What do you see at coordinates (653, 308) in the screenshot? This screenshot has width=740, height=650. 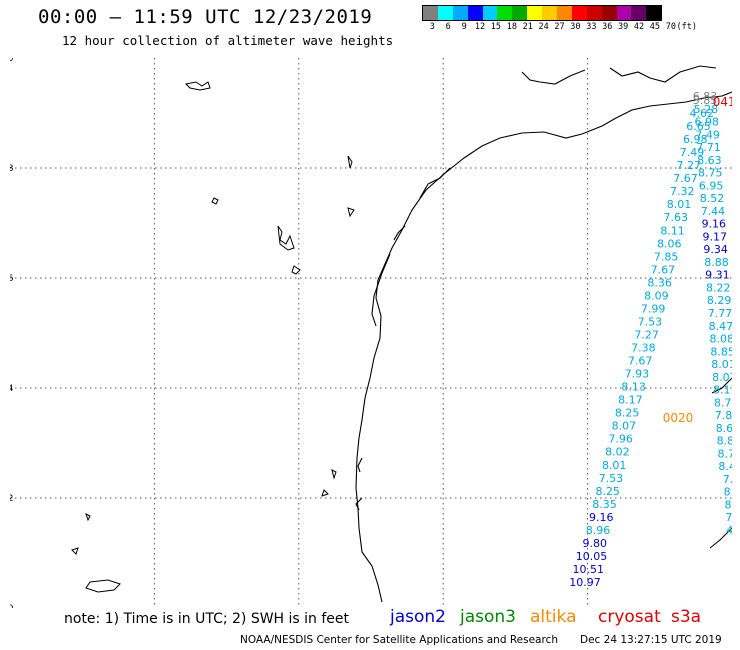 I see `swh-value: 7.99` at bounding box center [653, 308].